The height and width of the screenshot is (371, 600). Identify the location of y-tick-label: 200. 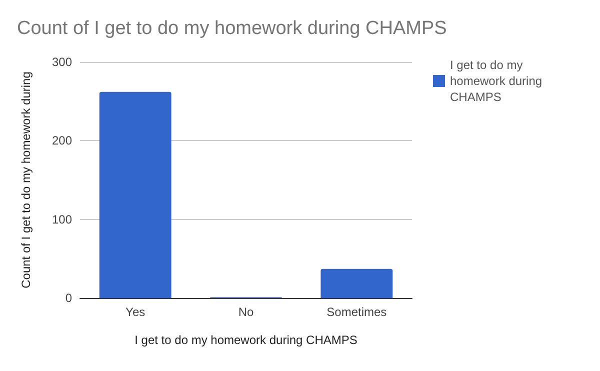
(62, 141).